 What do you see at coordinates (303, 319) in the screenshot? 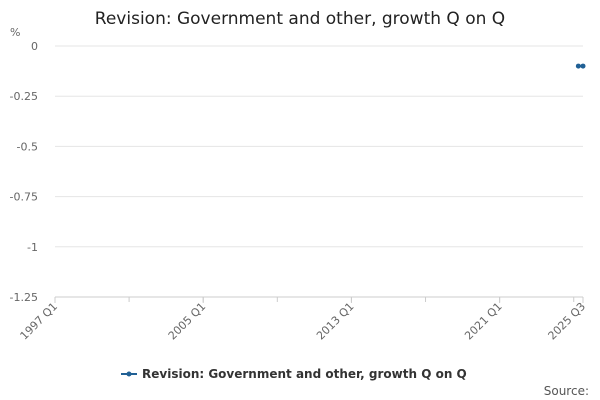
I see `x-axis: 1997 Q1 2005 Q1 2013 Q1 2021 Q1 2025 Q3` at bounding box center [303, 319].